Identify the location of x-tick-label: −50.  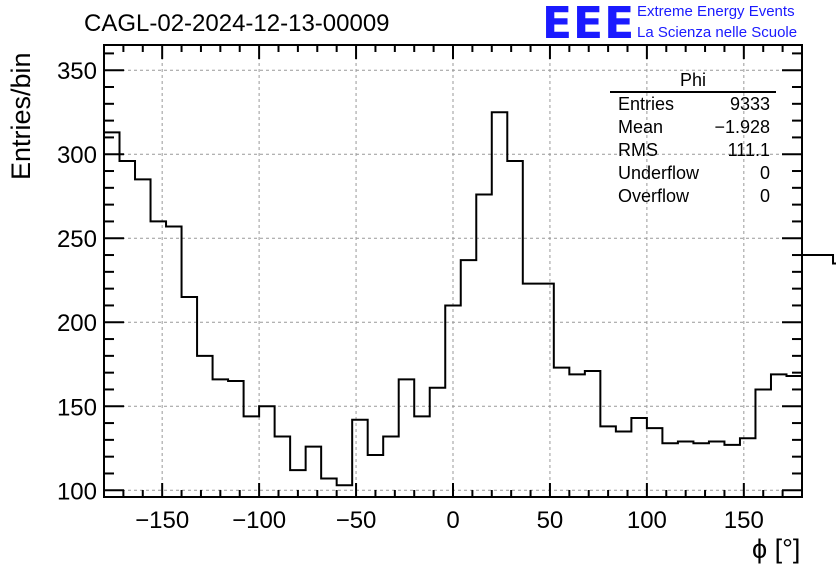
(356, 520).